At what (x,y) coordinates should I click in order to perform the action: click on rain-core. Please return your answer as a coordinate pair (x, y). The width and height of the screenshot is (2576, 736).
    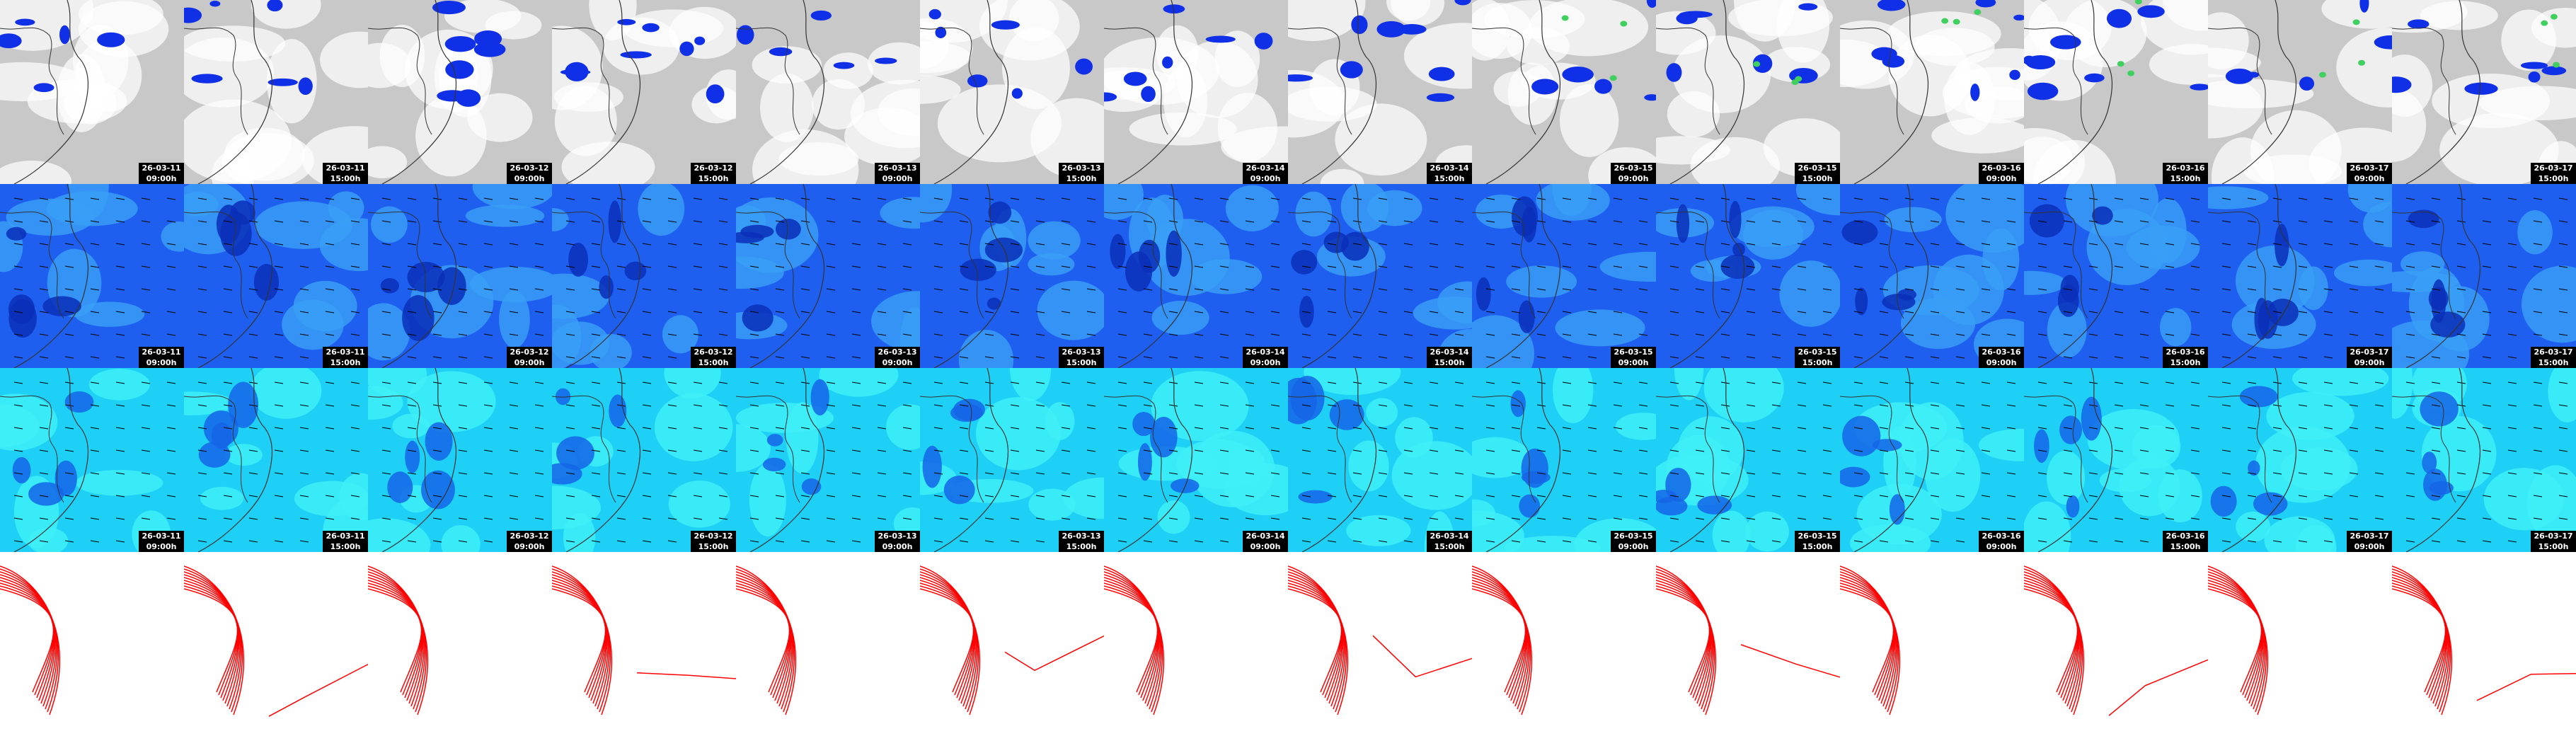
    Looking at the image, I should click on (2131, 73).